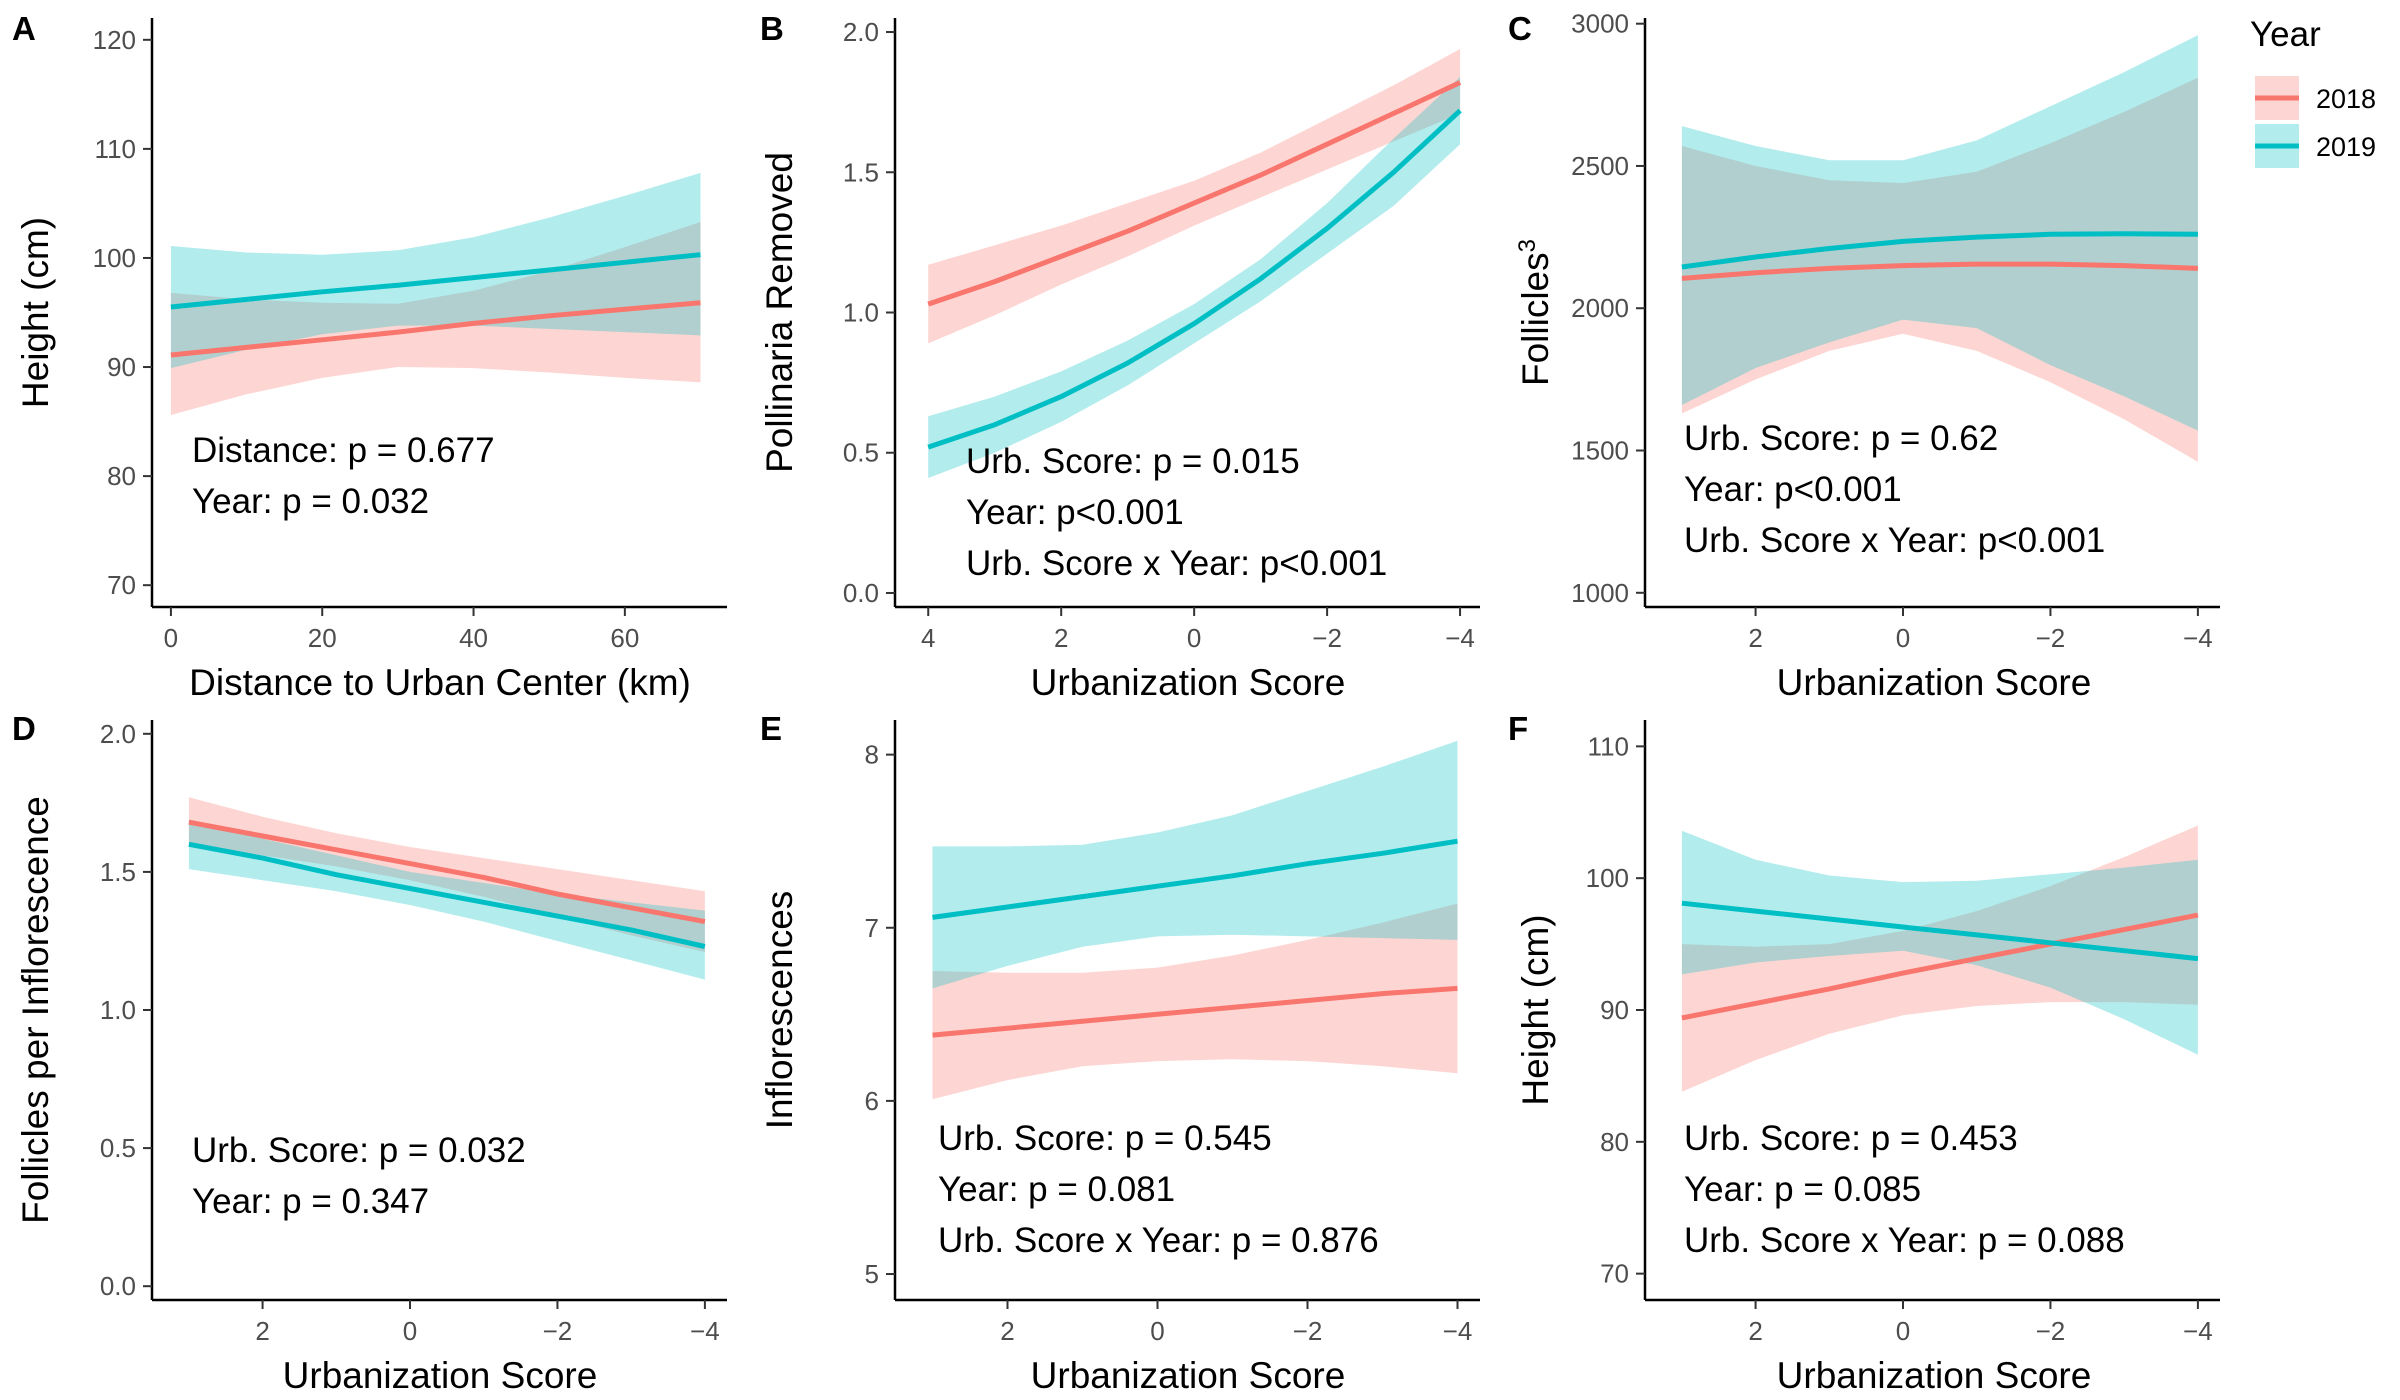 The height and width of the screenshot is (1400, 2400). Describe the element at coordinates (1056, 1189) in the screenshot. I see `annotation-e: Year: p = 0.081` at that location.